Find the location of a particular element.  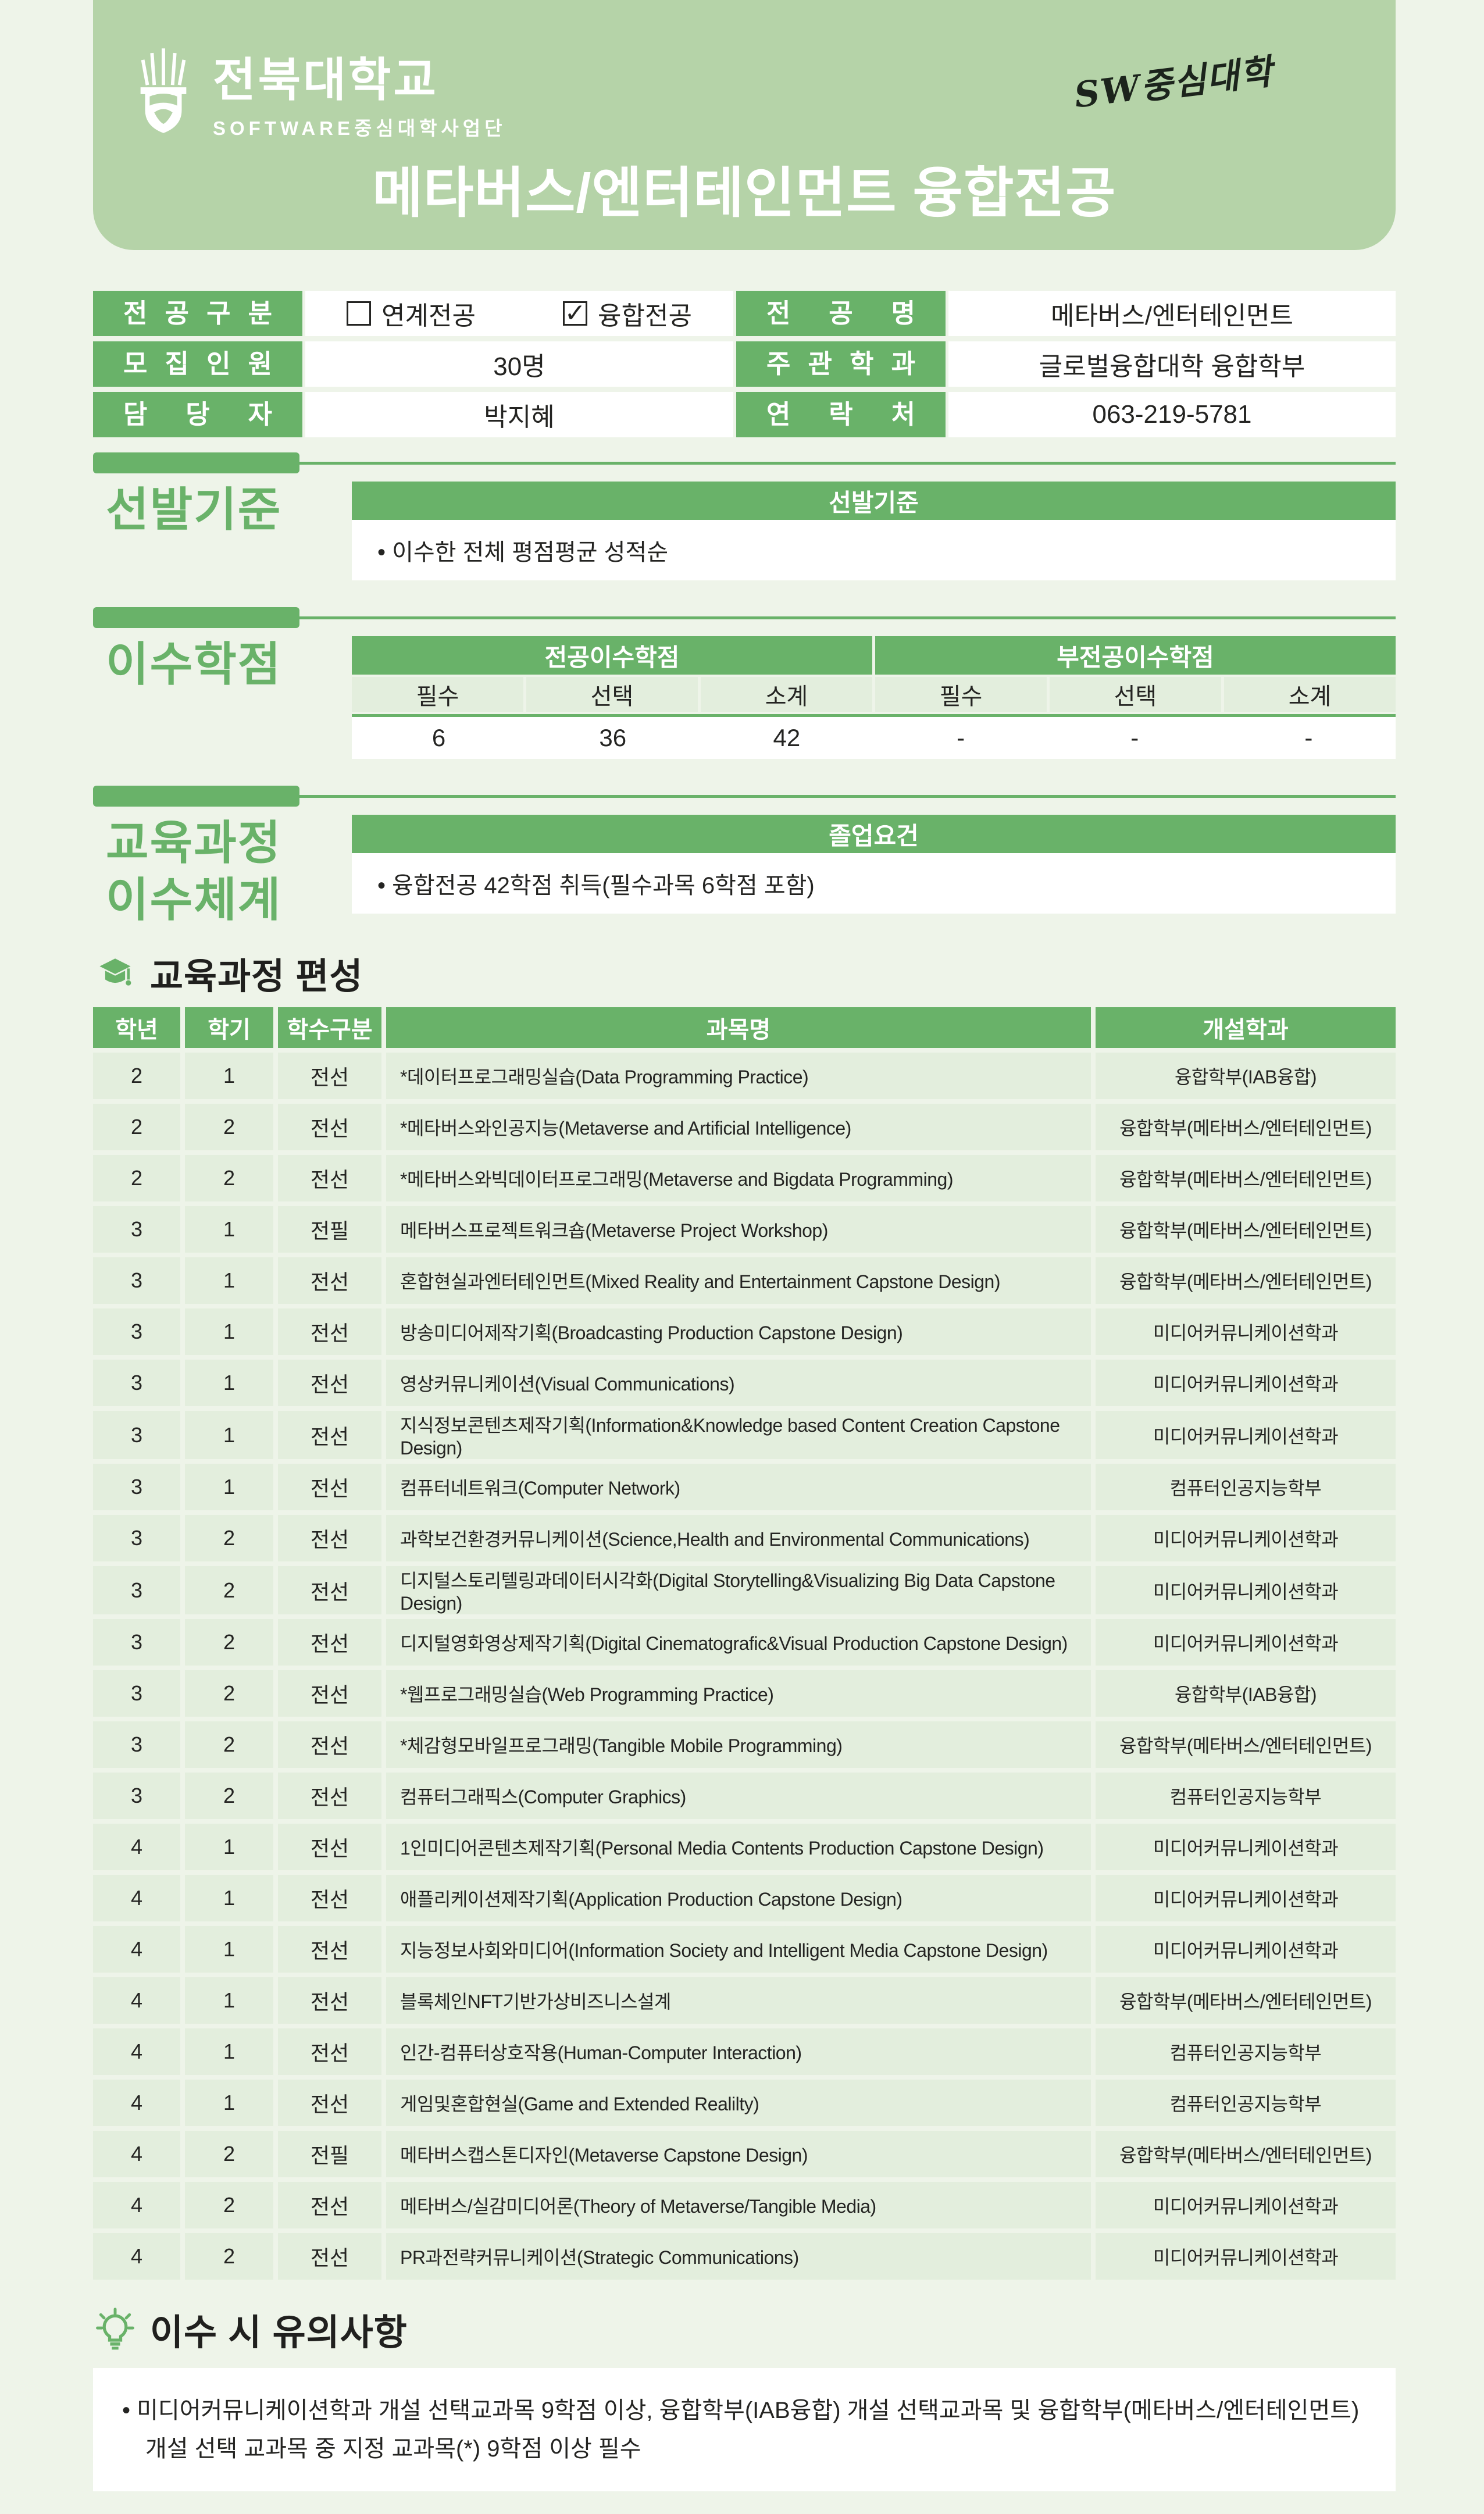

course-type: 전필 is located at coordinates (329, 2154).